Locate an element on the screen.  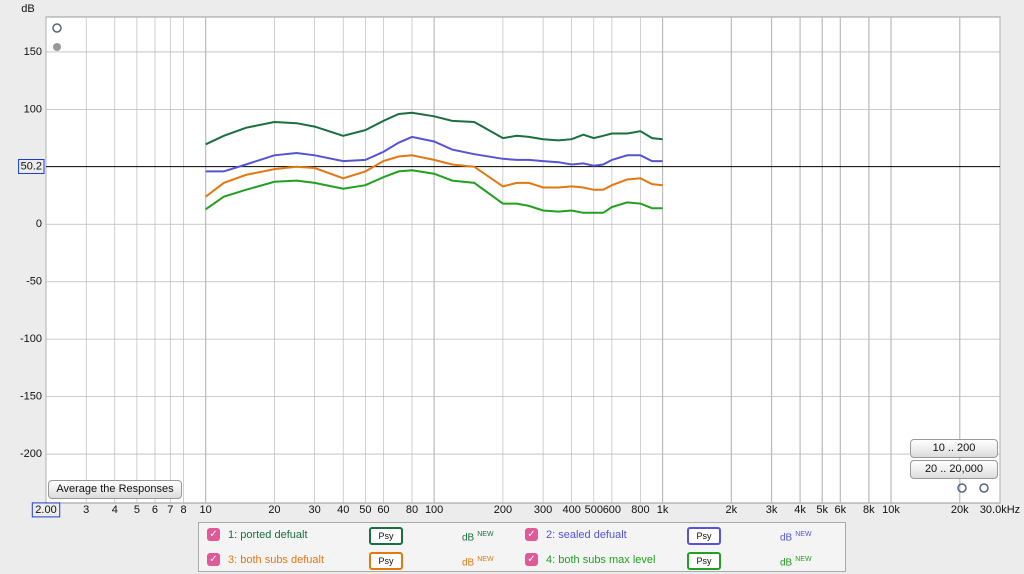
legend-label: 2: sealed defualt is located at coordinates (586, 535).